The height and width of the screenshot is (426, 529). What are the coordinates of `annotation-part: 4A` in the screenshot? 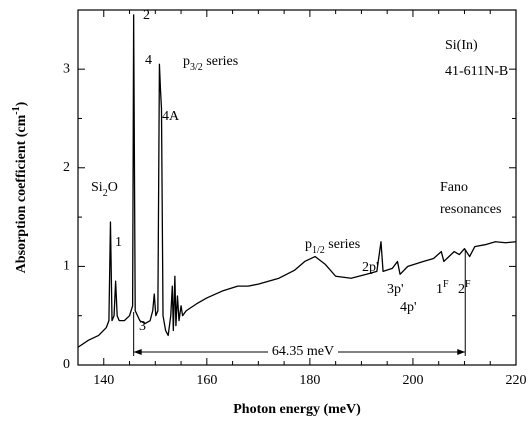 It's located at (171, 116).